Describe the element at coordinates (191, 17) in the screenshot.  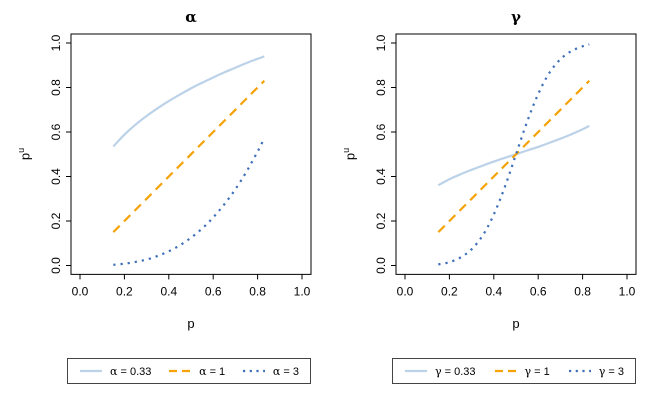
I see `plot-title-alpha: α` at that location.